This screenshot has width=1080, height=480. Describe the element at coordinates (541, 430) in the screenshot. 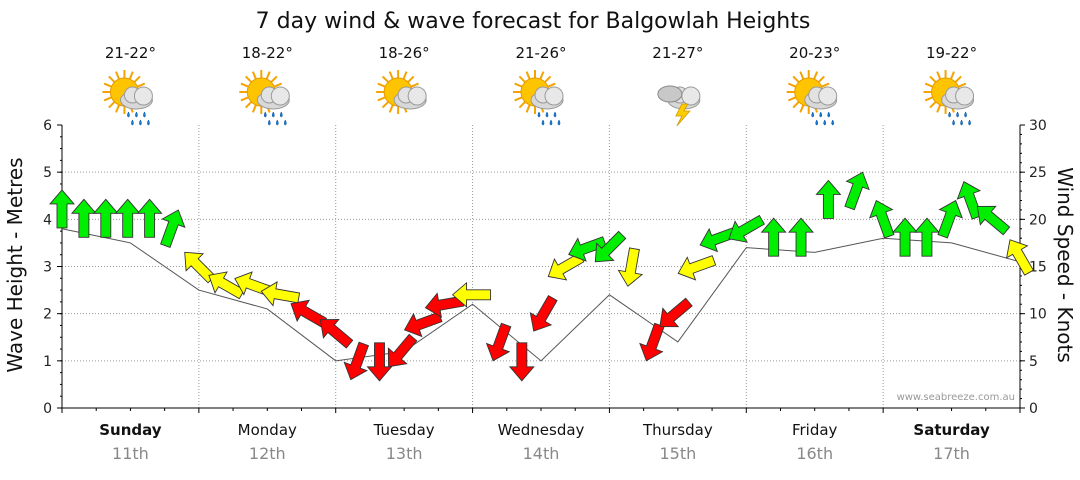

I see `x-label-day: Wednesday` at that location.